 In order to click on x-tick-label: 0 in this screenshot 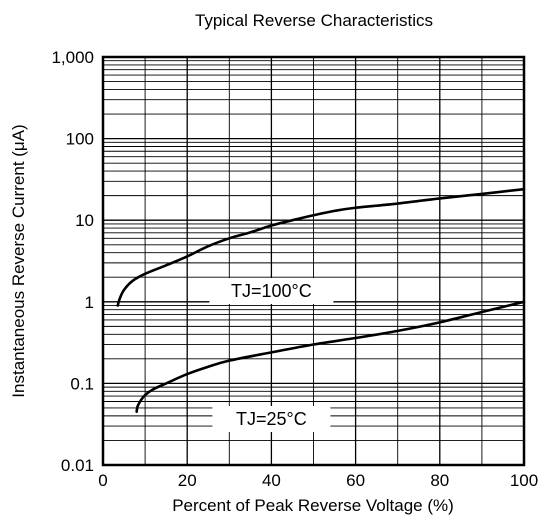, I will do `click(102, 480)`.